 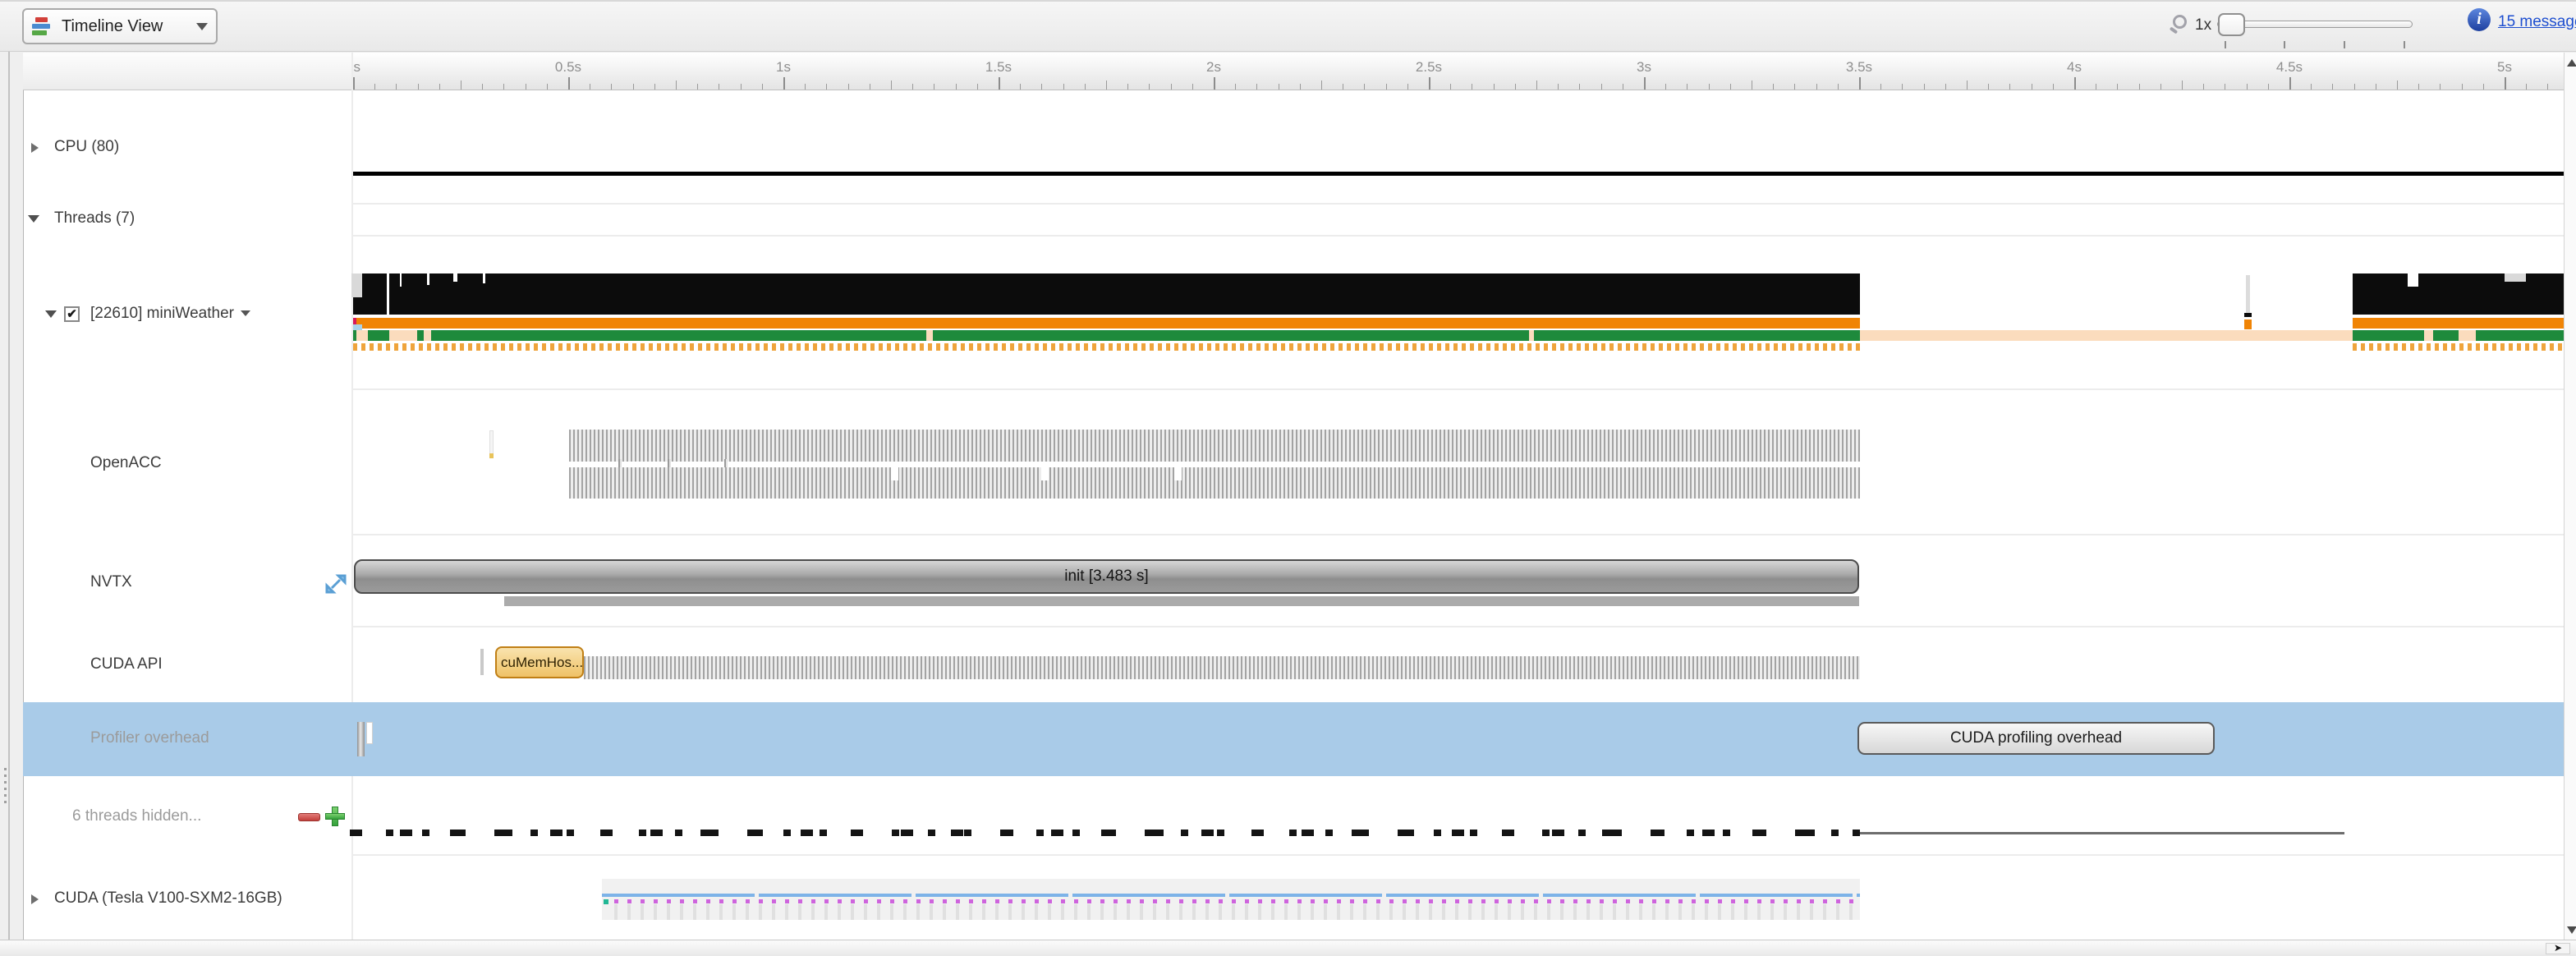 What do you see at coordinates (309, 817) in the screenshot?
I see `hide-thread-minus-icon` at bounding box center [309, 817].